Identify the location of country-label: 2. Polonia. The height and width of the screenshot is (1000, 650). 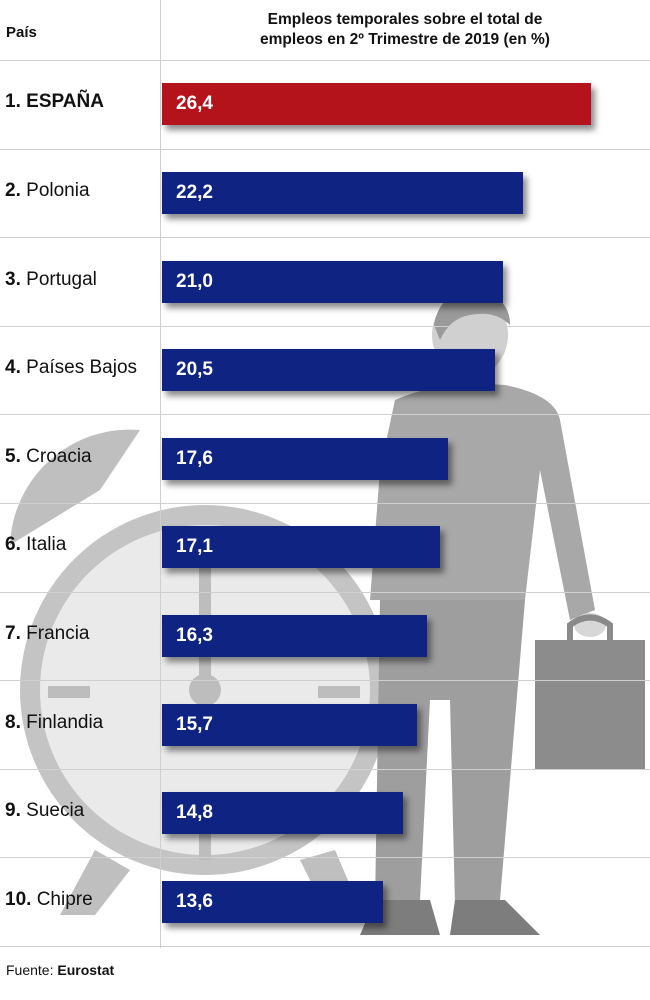
(47, 191).